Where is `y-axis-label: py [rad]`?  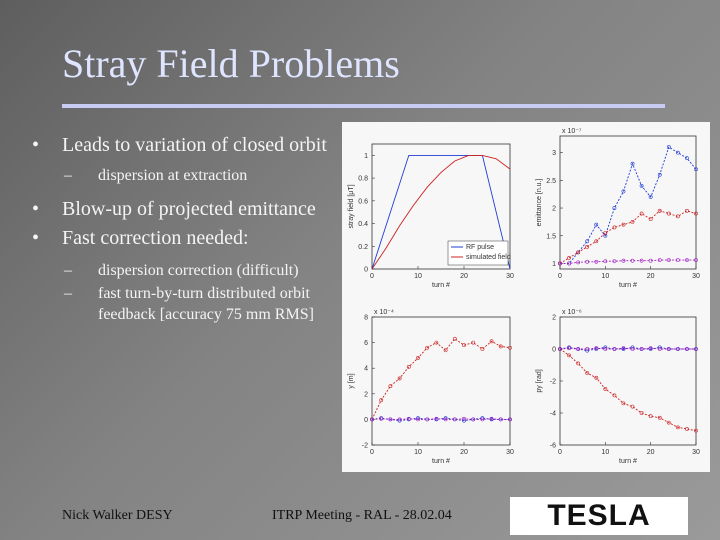 y-axis-label: py [rad] is located at coordinates (539, 380).